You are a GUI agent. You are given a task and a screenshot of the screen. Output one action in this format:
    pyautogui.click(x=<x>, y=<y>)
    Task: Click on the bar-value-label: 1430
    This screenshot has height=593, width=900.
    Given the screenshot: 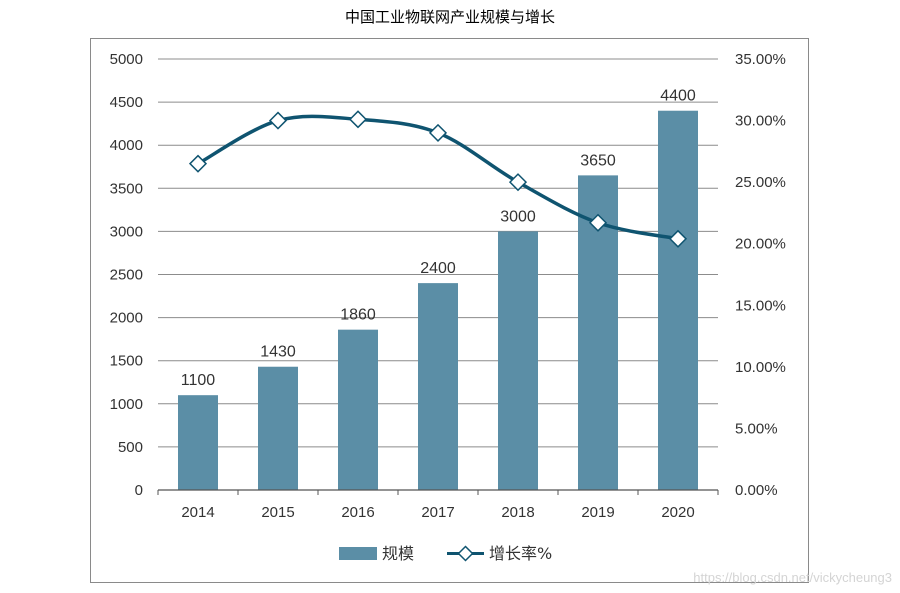 What is the action you would take?
    pyautogui.click(x=278, y=352)
    